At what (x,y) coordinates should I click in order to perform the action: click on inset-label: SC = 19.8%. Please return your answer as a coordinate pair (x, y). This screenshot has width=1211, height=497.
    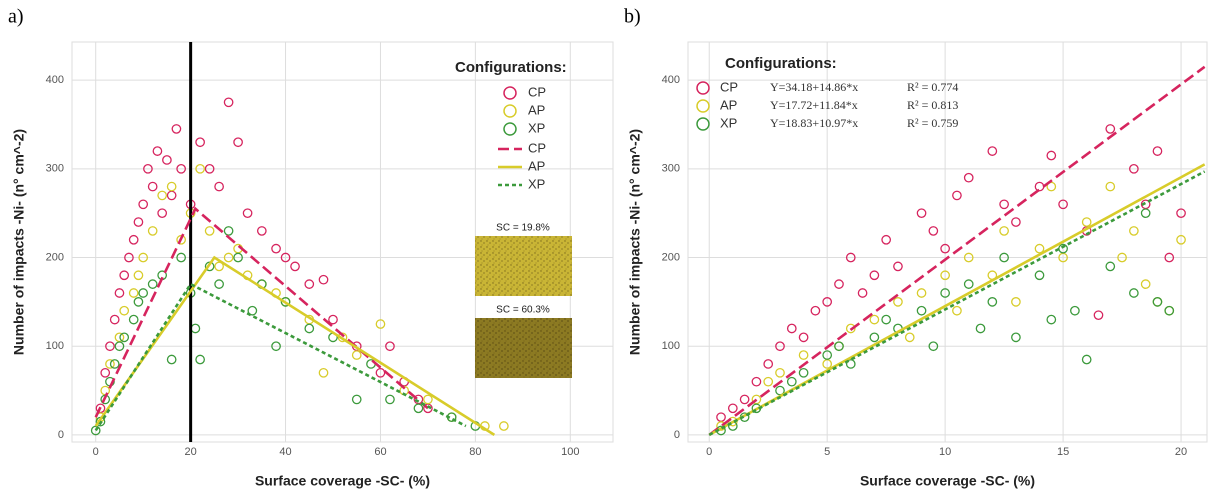
    Looking at the image, I should click on (523, 228).